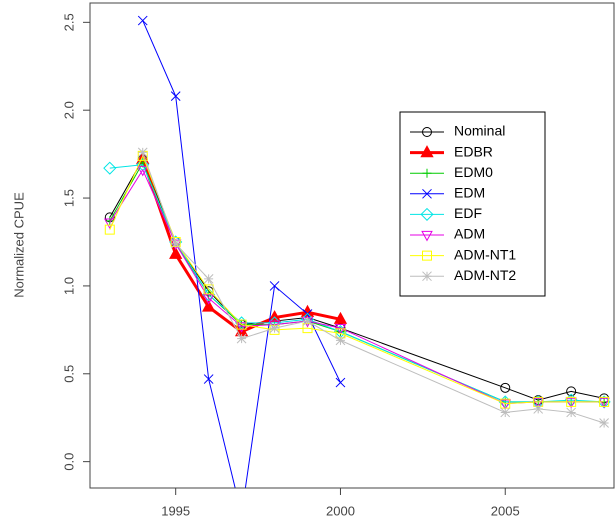 The width and height of the screenshot is (615, 529). Describe the element at coordinates (473, 151) in the screenshot. I see `legend-label: EDBR` at that location.